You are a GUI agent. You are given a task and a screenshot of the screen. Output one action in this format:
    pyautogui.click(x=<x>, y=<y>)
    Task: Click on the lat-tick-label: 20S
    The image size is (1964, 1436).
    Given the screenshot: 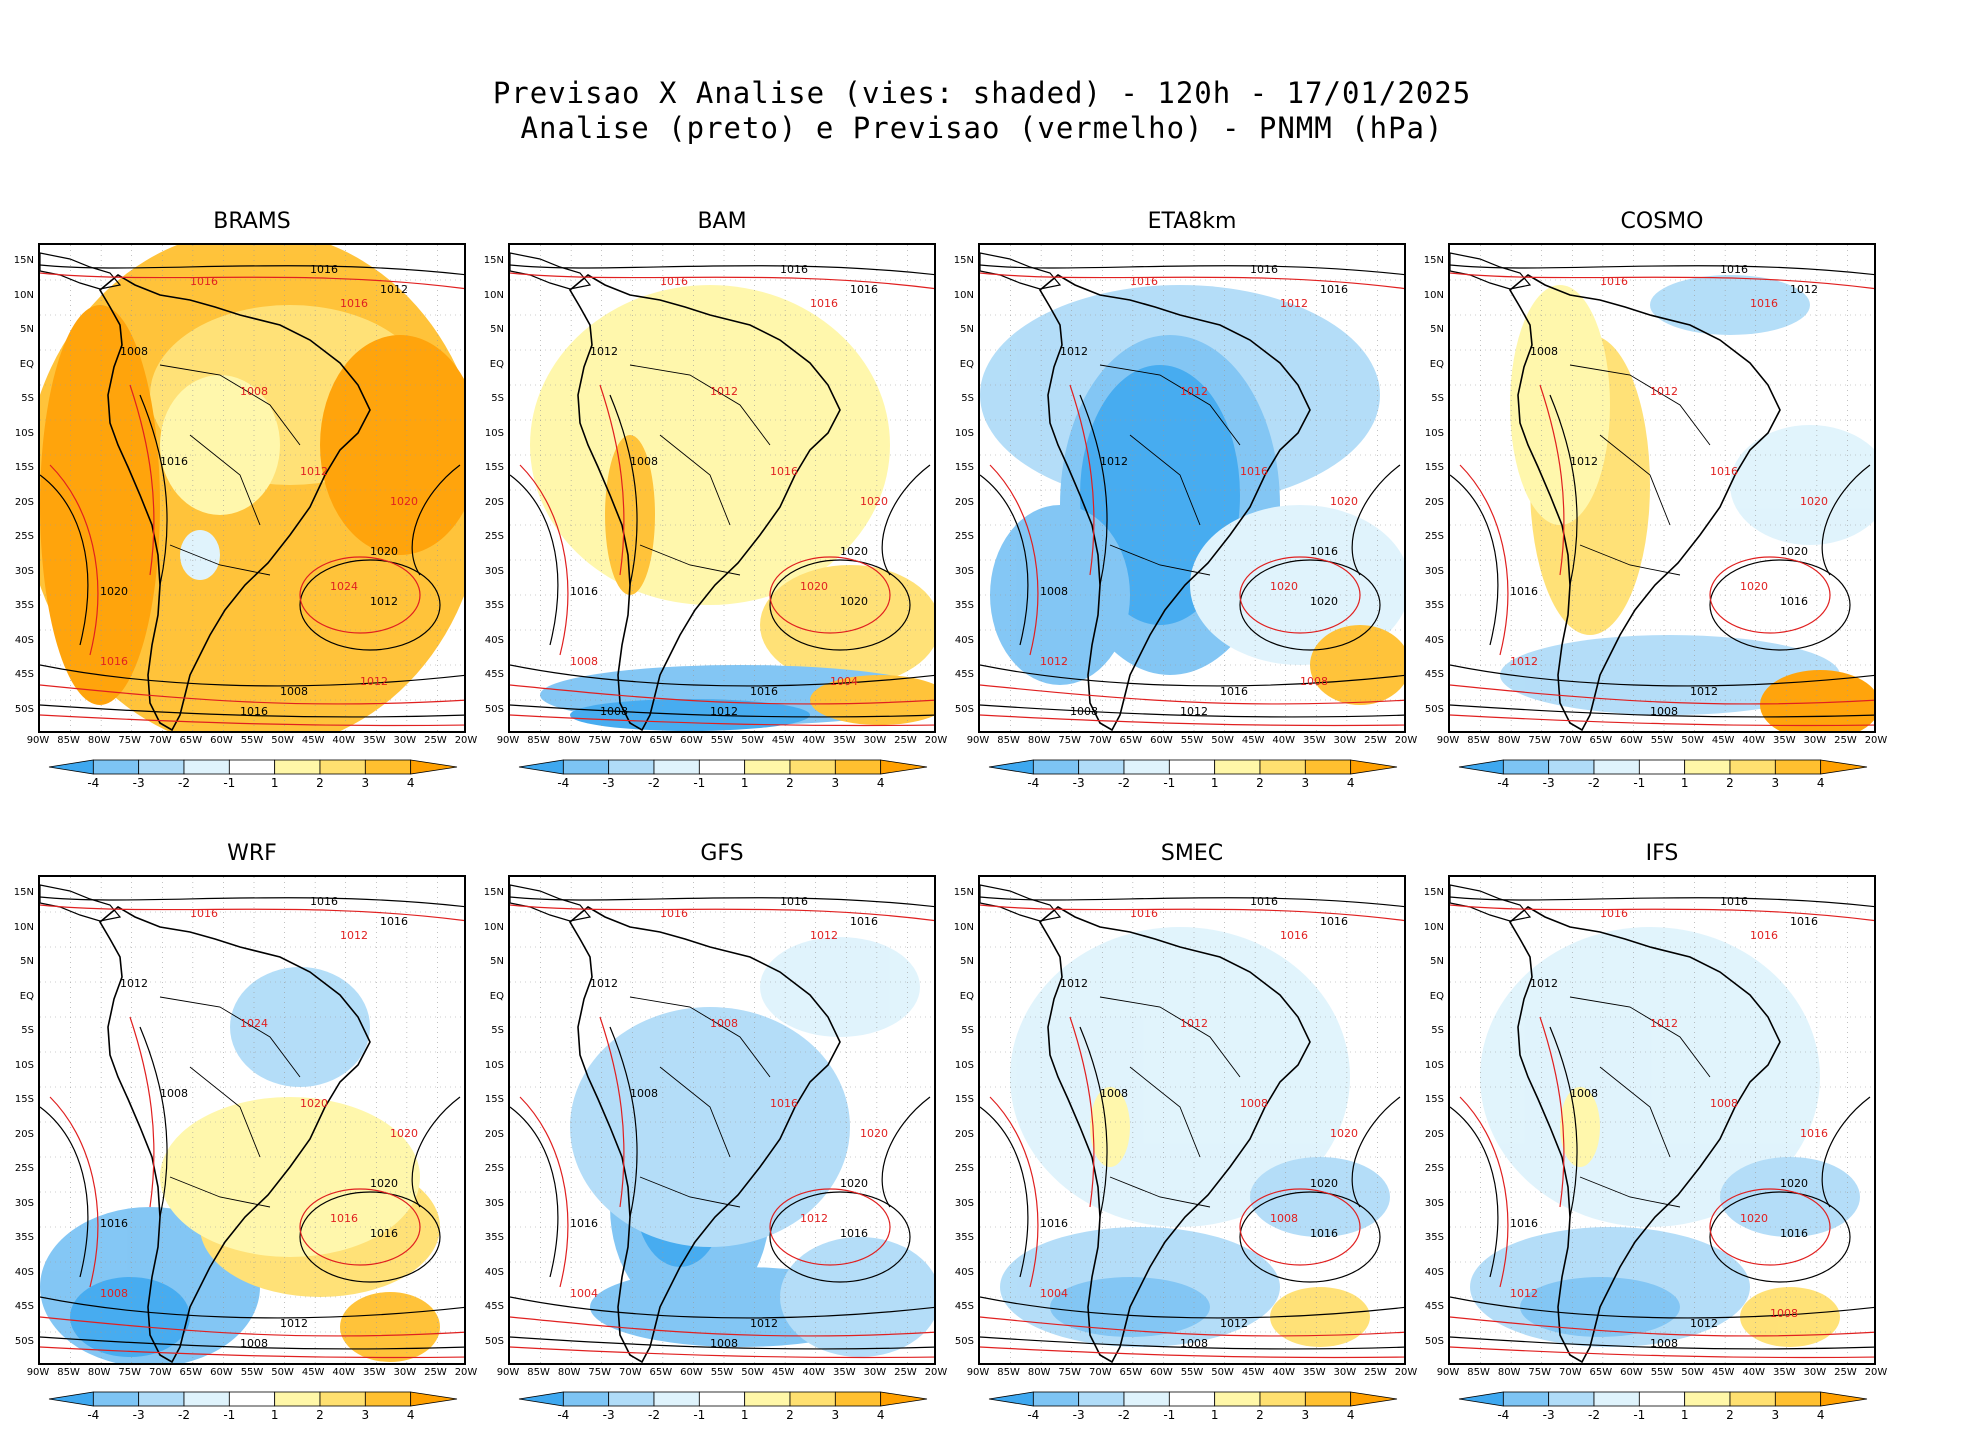 What is the action you would take?
    pyautogui.click(x=1434, y=1134)
    